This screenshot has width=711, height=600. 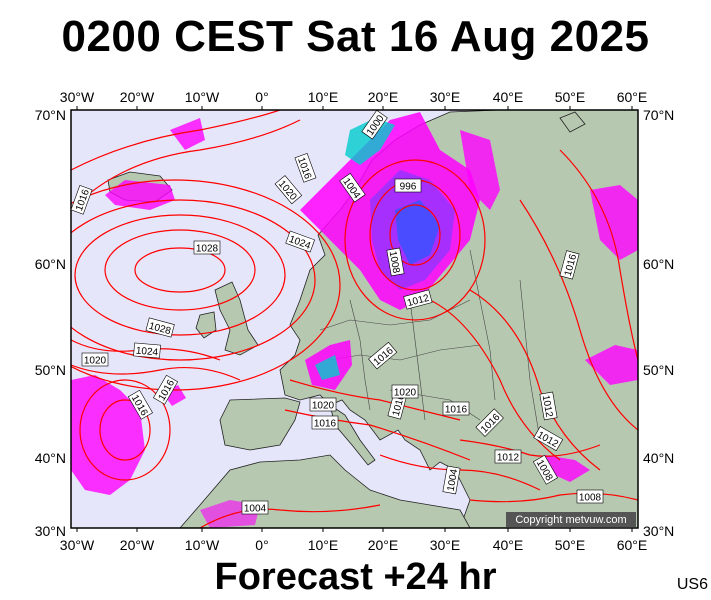 I want to click on lat-tick-right: 50°N, so click(x=658, y=370).